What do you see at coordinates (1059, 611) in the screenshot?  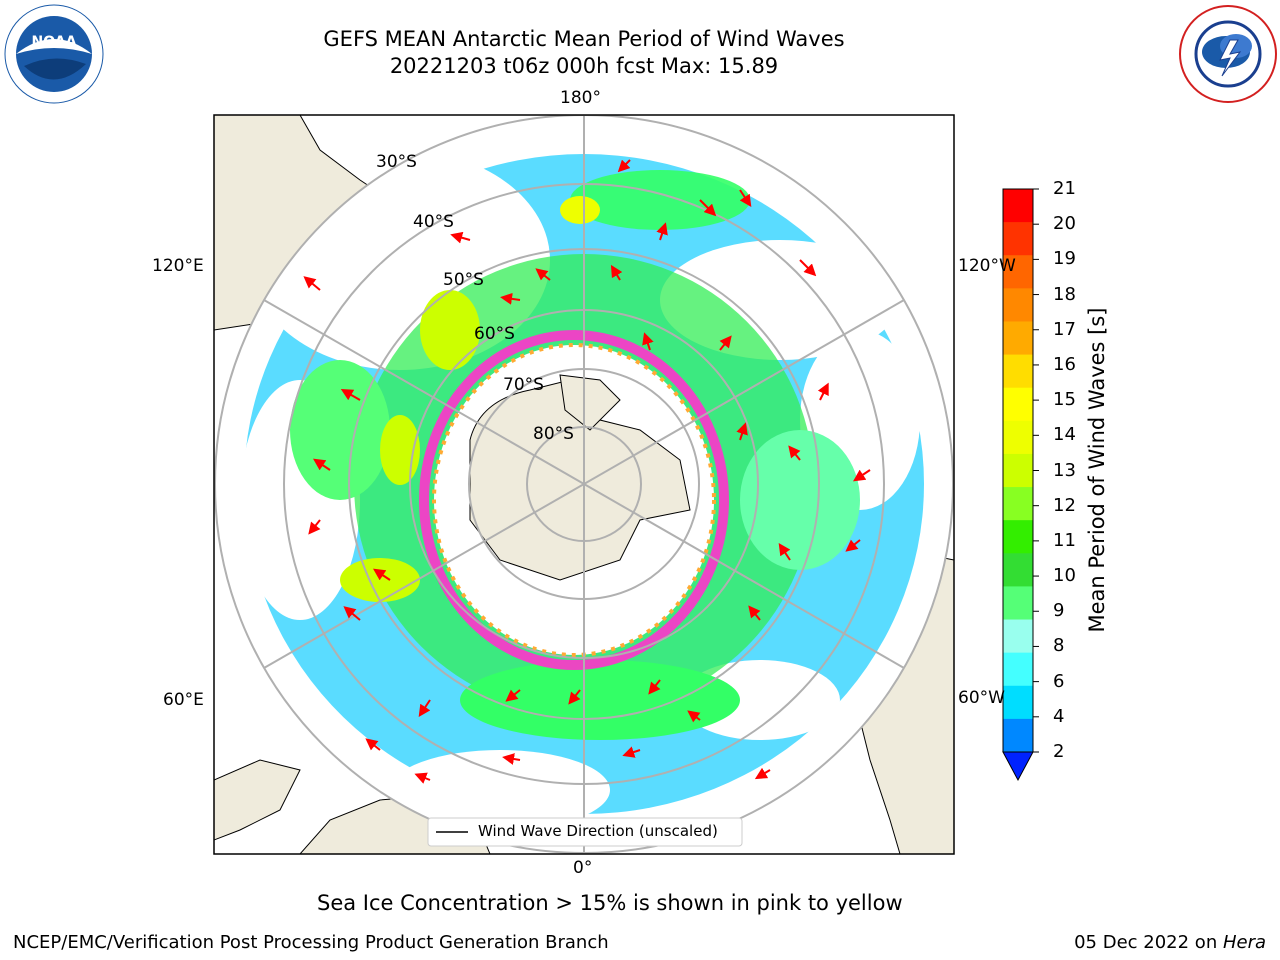 I see `colorbar-tick-label: 9` at bounding box center [1059, 611].